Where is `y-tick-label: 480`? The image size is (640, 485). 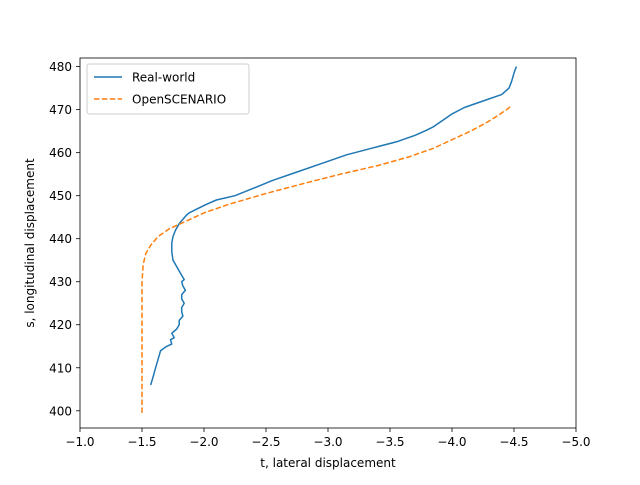 y-tick-label: 480 is located at coordinates (60, 67).